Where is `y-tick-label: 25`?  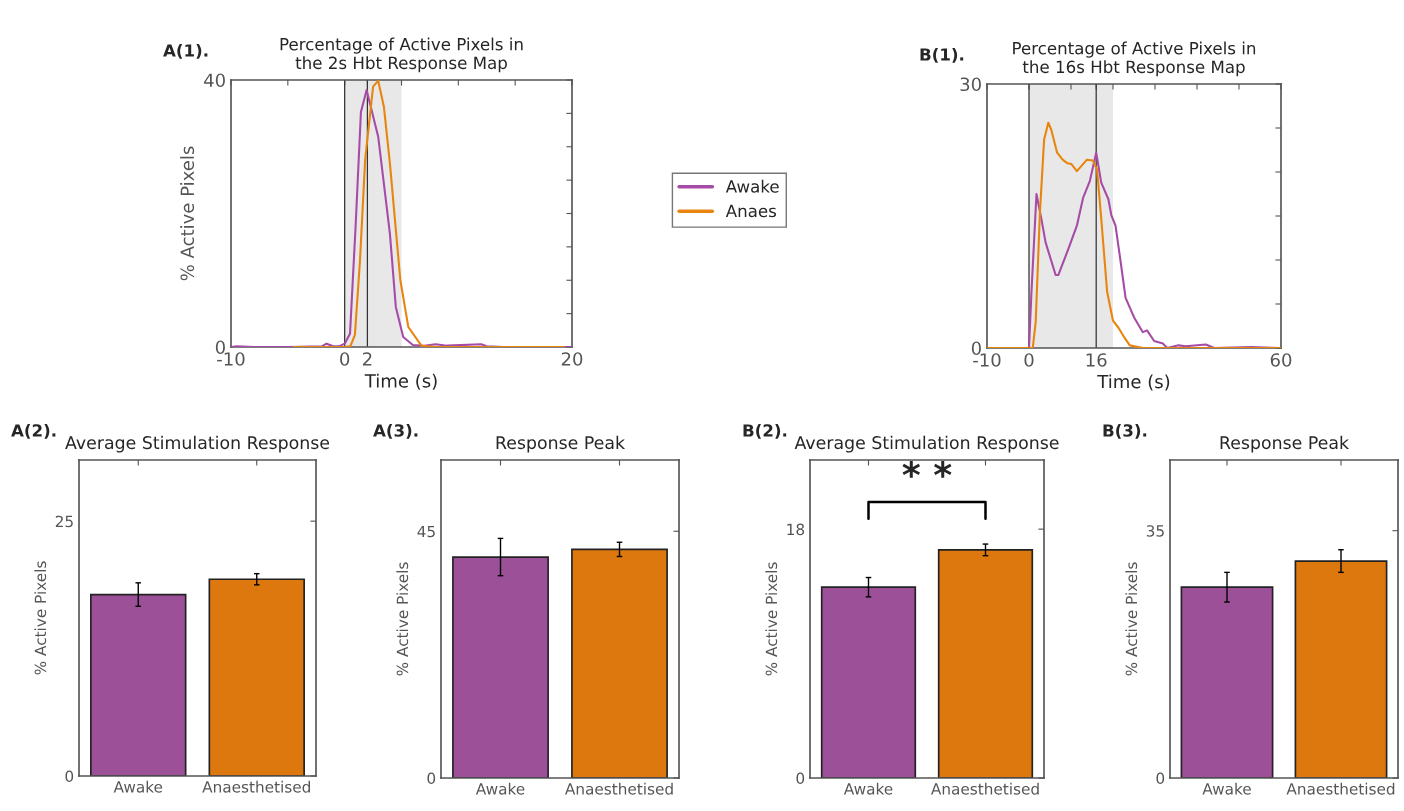
y-tick-label: 25 is located at coordinates (64, 521).